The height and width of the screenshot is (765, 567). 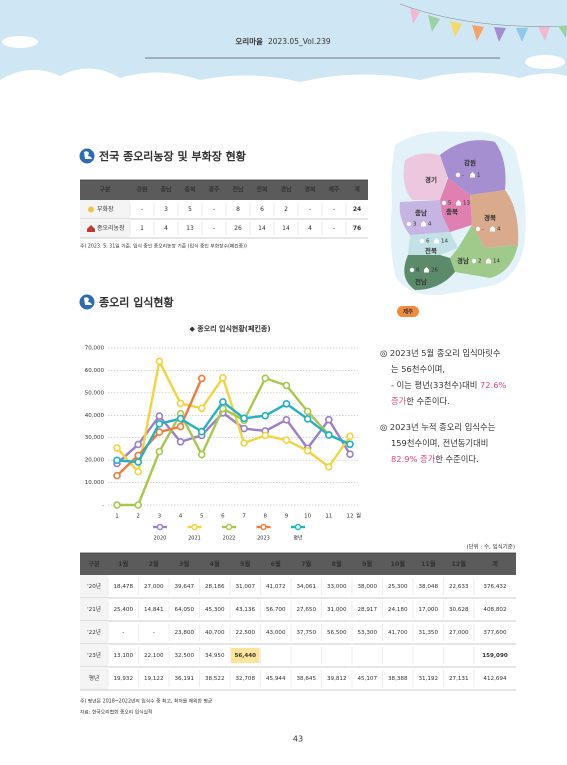 I want to click on region-name: 경기, so click(x=431, y=179).